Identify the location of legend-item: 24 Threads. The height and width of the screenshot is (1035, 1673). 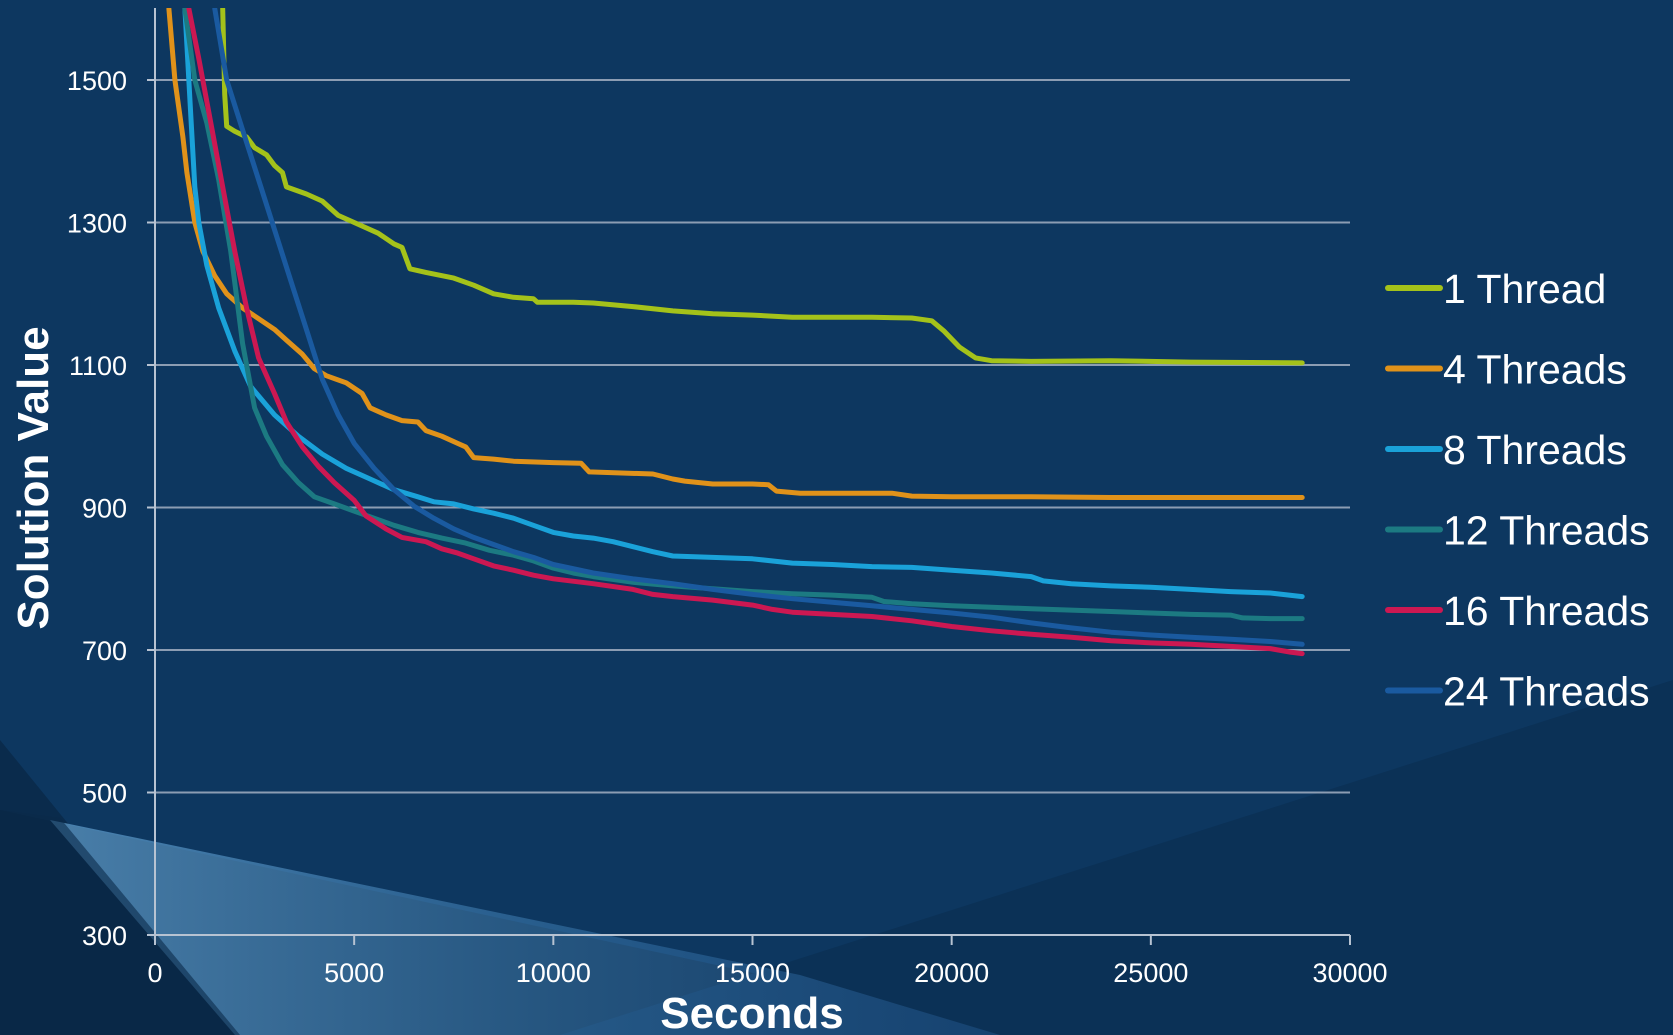
(1517, 692).